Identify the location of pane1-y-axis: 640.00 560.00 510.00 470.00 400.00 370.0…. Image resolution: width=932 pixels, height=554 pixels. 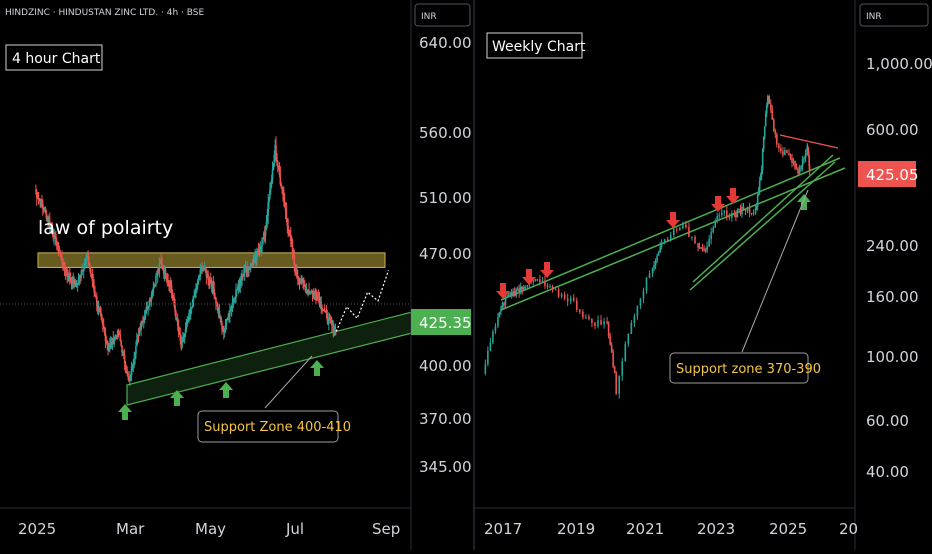
(445, 255).